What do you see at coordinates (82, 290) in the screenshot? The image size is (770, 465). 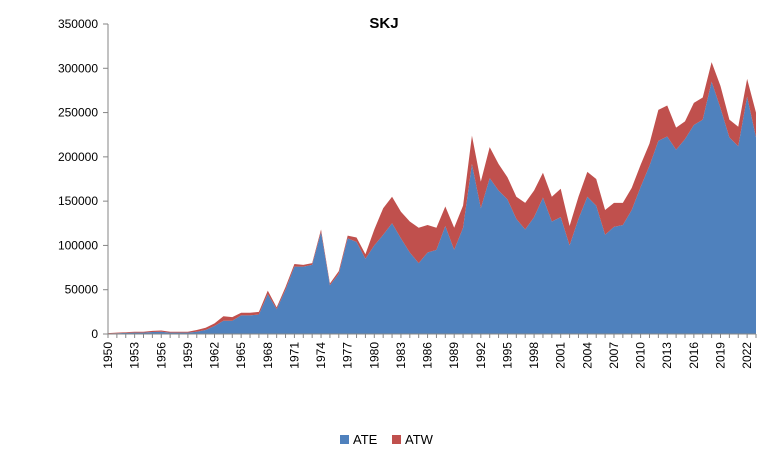 I see `y-tick-label: 50000` at bounding box center [82, 290].